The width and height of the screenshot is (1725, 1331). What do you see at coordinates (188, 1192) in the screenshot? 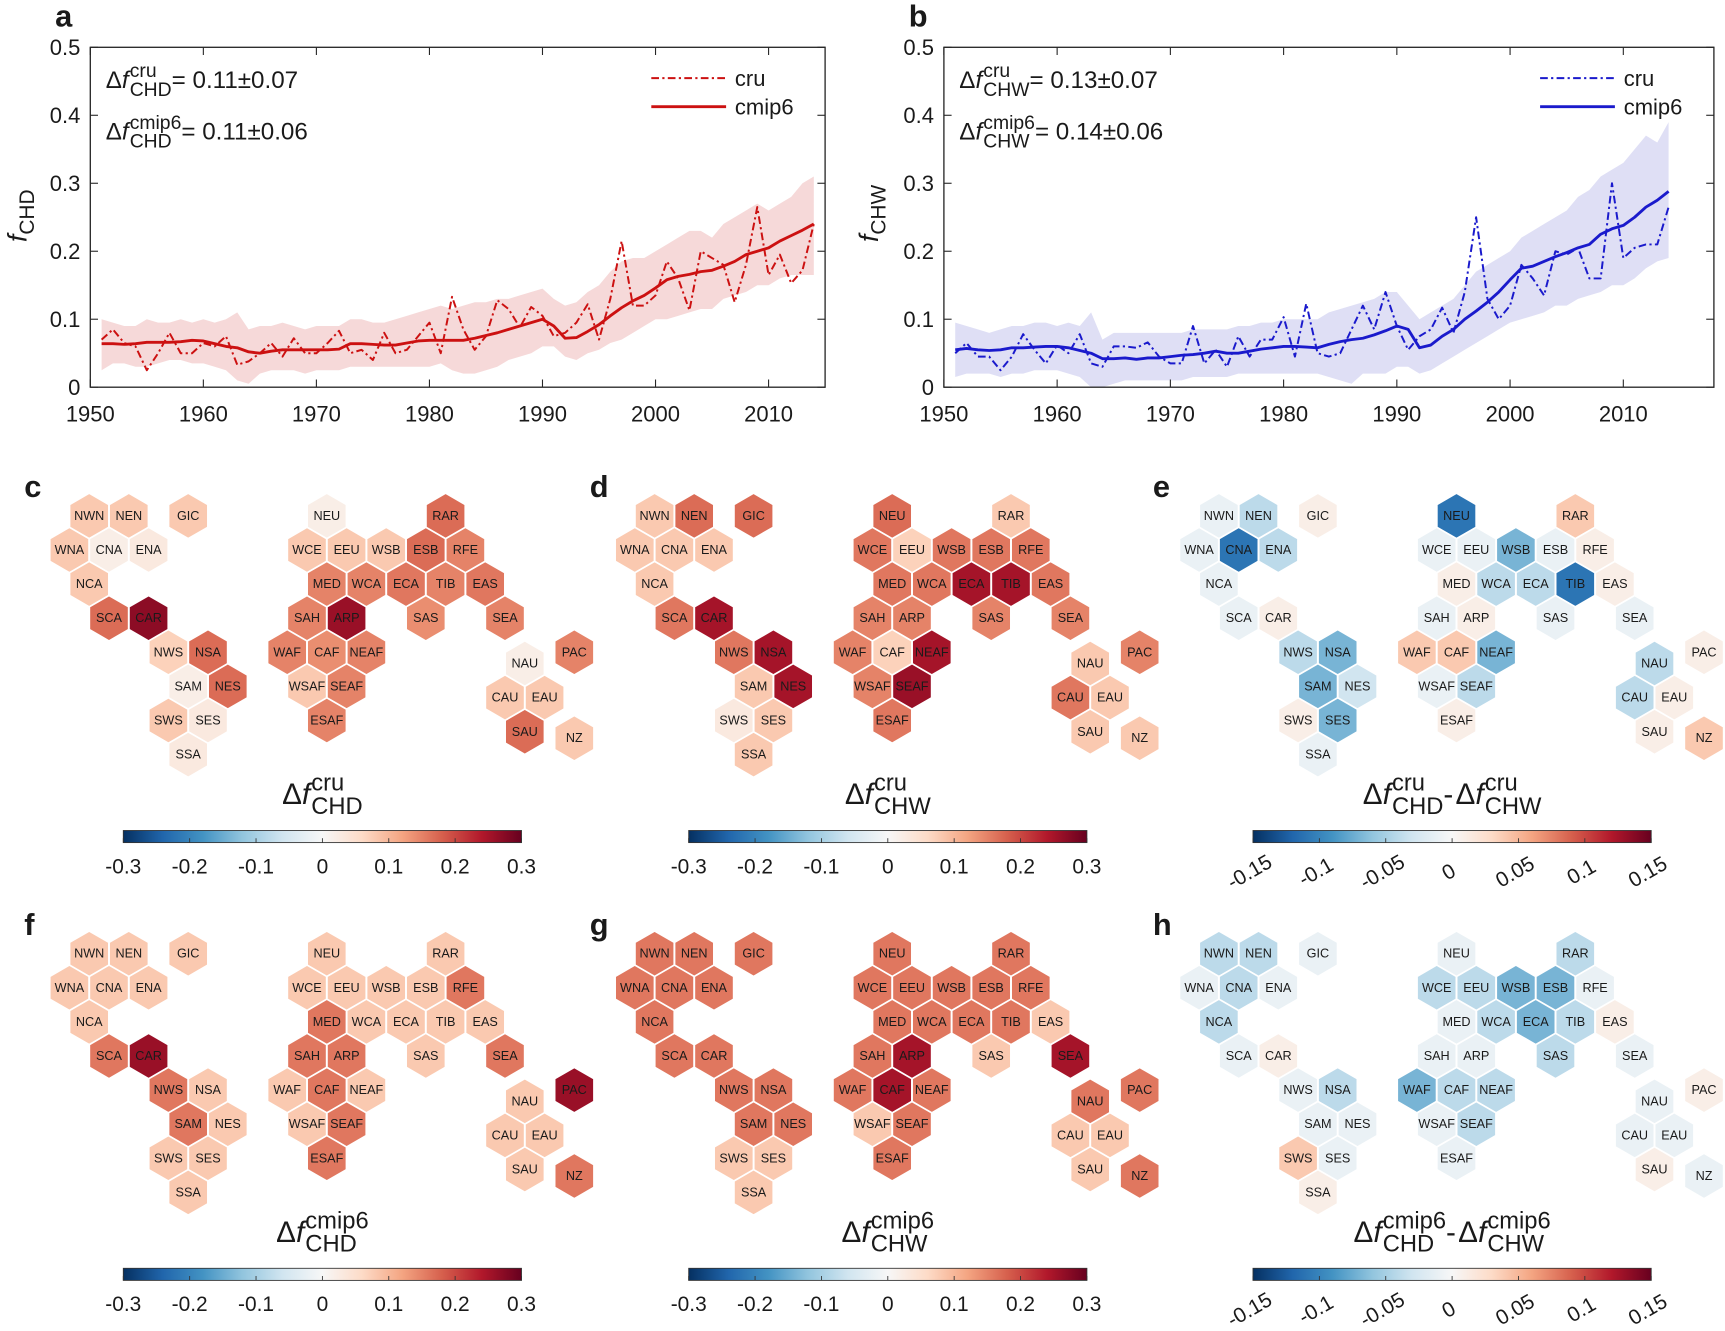
I see `region-hex-ssa: SSA` at bounding box center [188, 1192].